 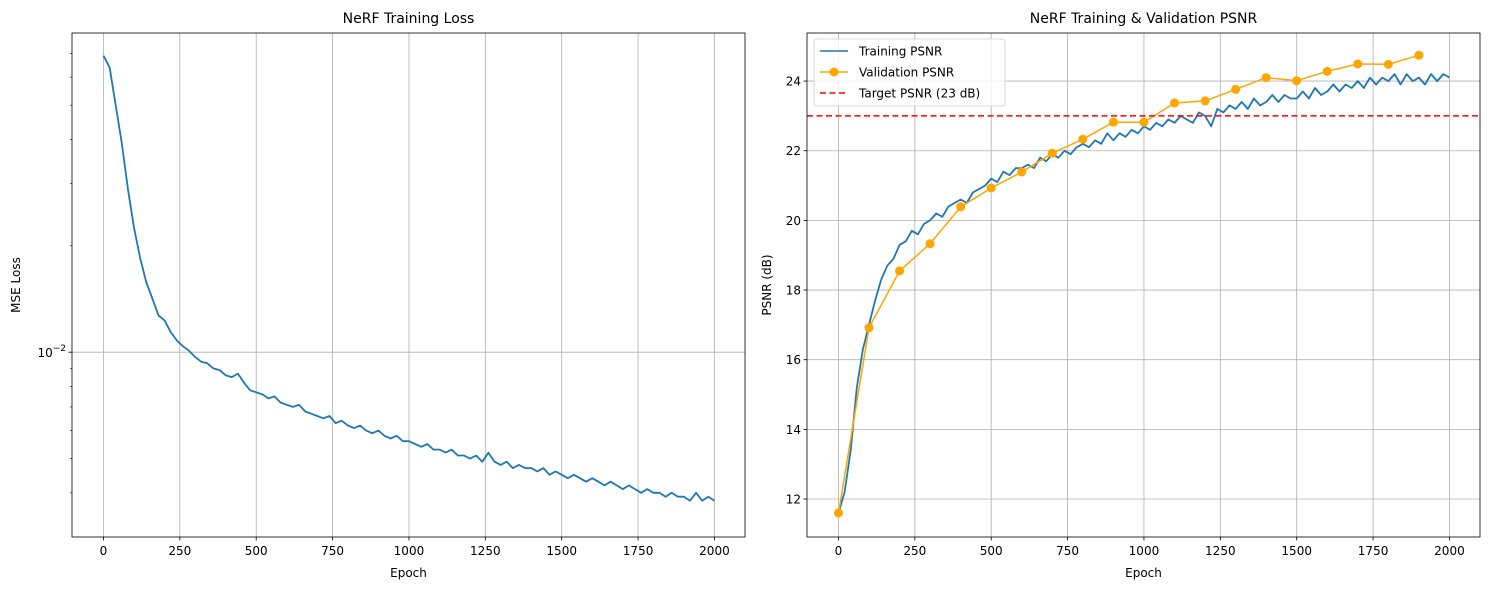 What do you see at coordinates (834, 72) in the screenshot?
I see `legend-marker-validation-psnr` at bounding box center [834, 72].